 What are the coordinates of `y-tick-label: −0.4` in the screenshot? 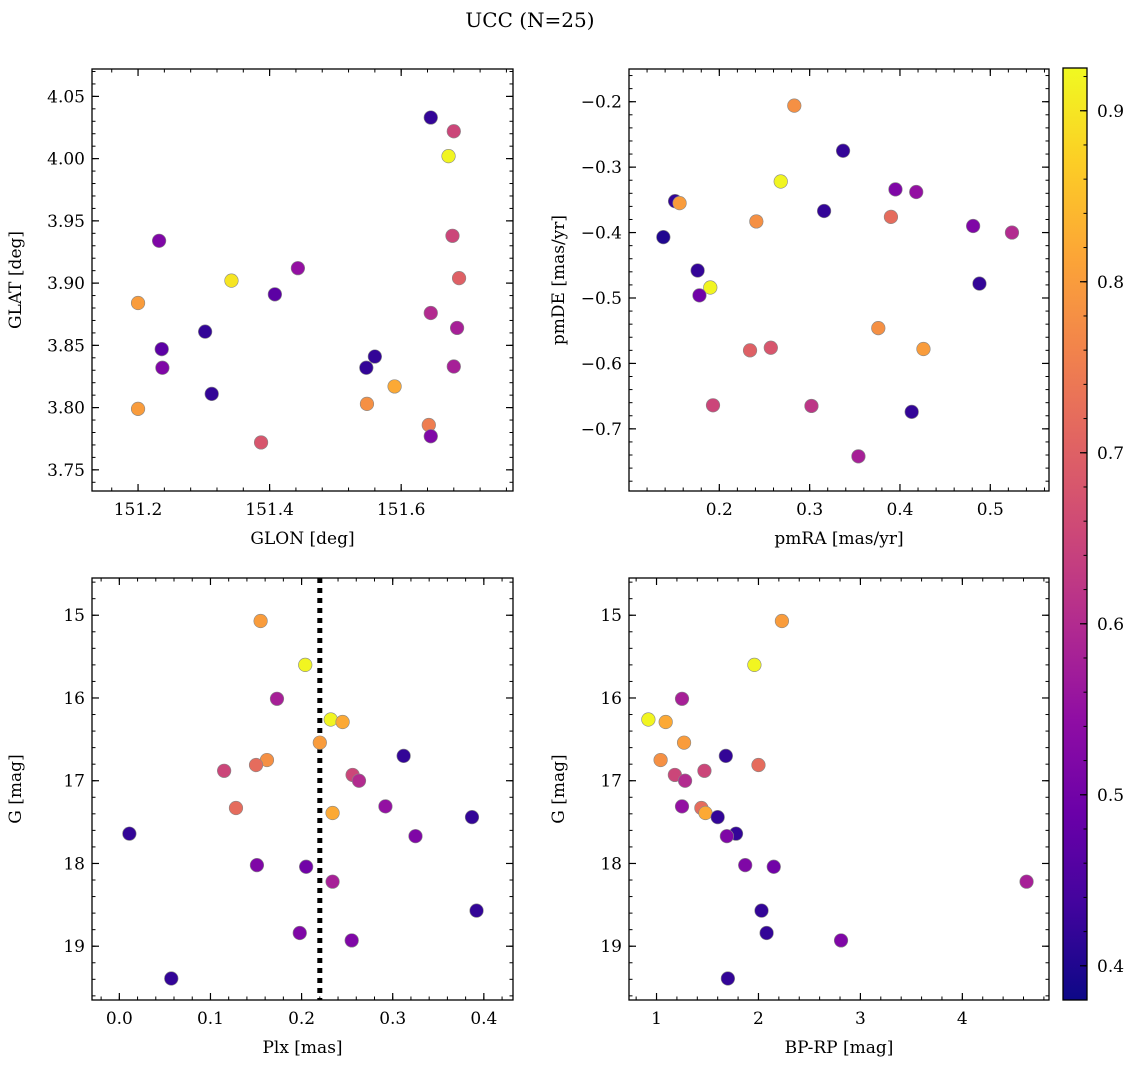 It's located at (601, 234).